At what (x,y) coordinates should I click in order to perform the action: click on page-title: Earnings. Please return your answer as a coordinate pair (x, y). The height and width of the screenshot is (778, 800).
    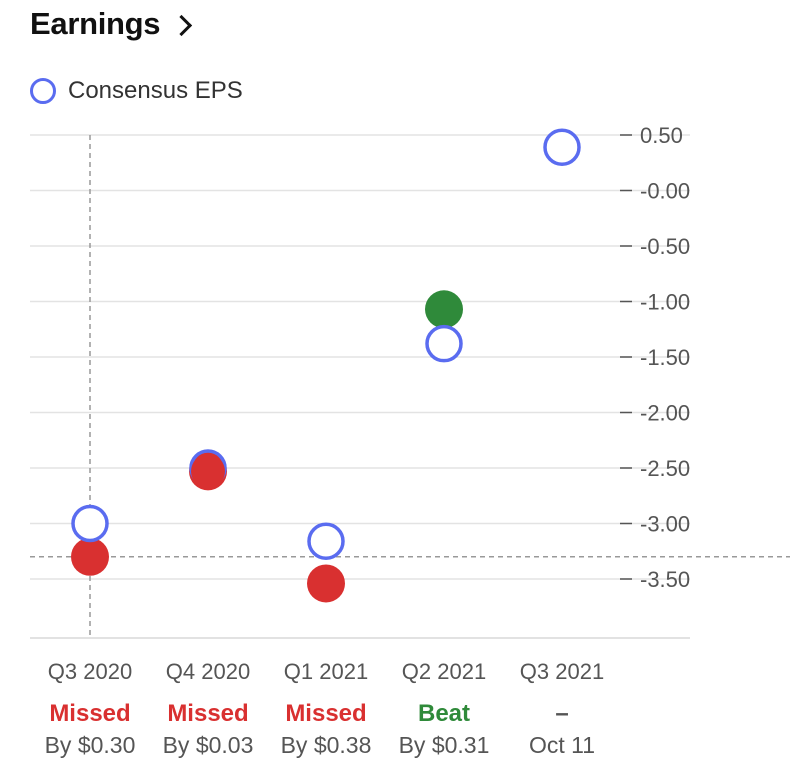
    Looking at the image, I should click on (95, 23).